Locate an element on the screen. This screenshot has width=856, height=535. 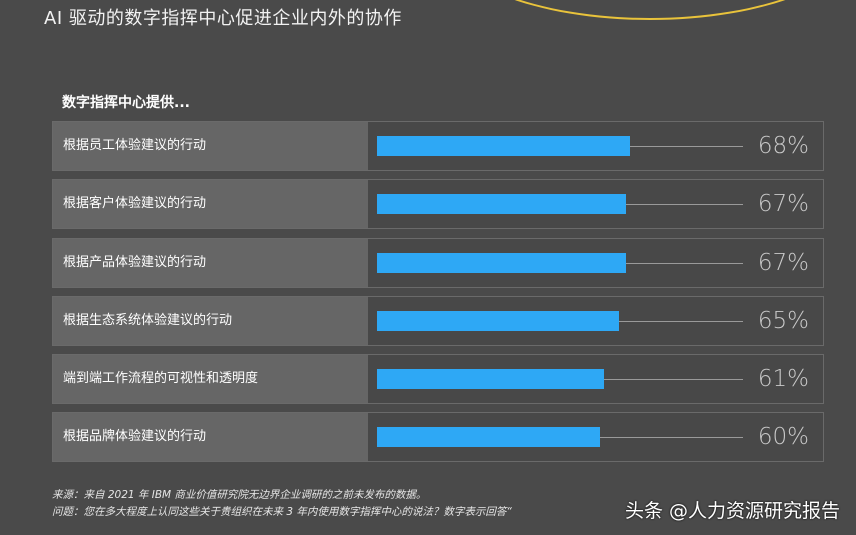
page-title: AI 驱动的数字指挥中心促进企业内外的协作 is located at coordinates (223, 18).